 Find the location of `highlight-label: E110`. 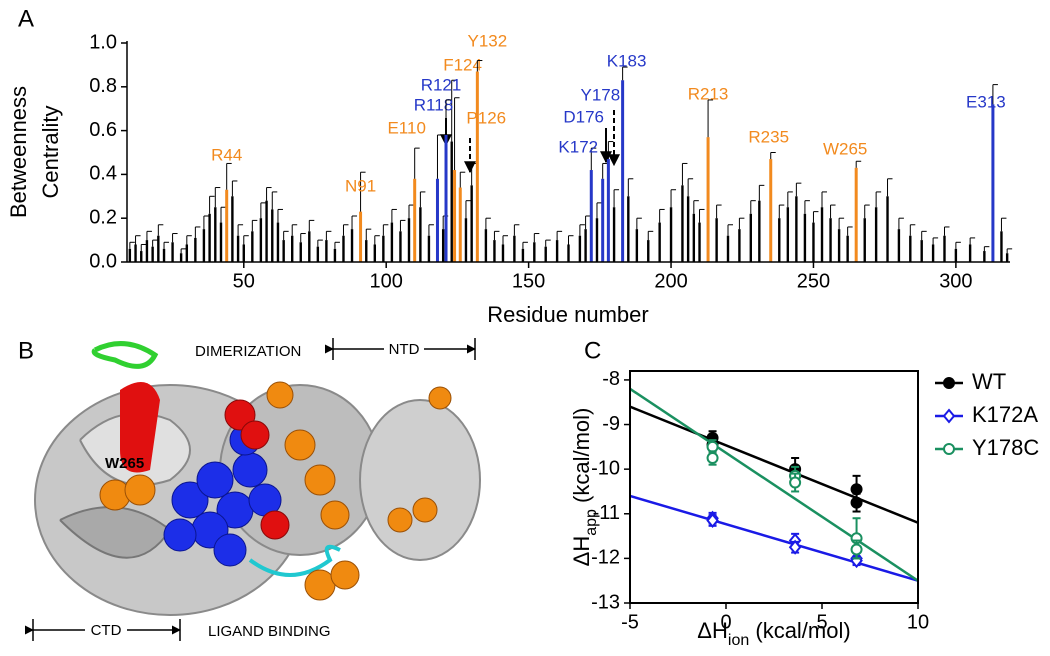

highlight-label: E110 is located at coordinates (406, 127).